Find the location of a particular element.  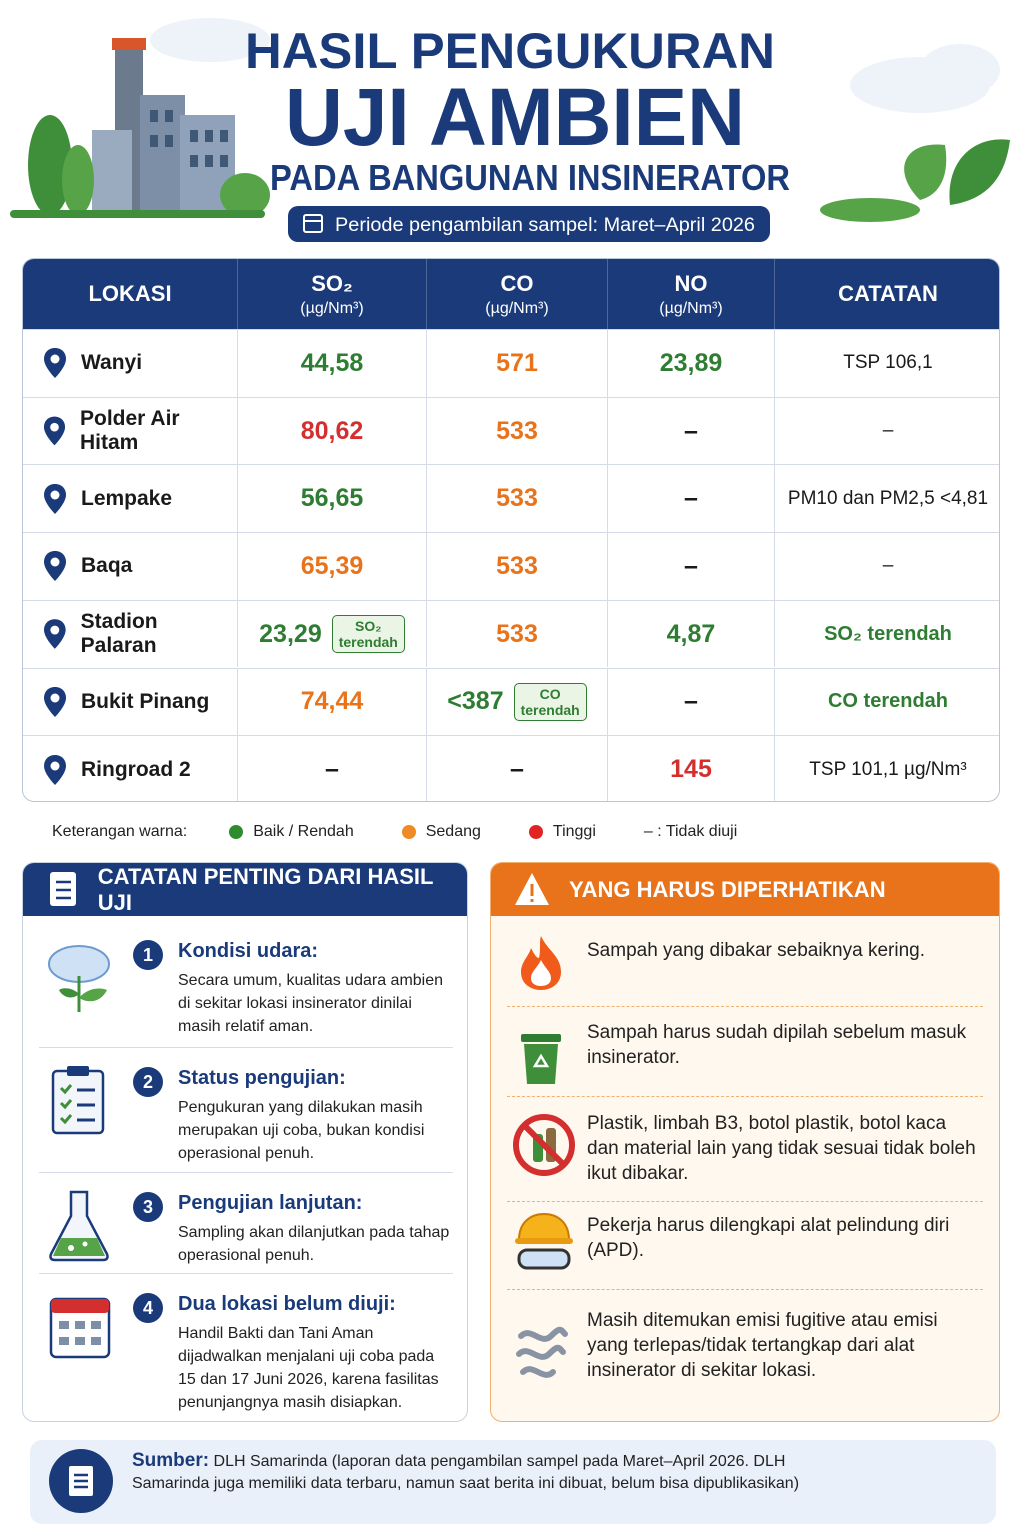

table-cell: 4,87 is located at coordinates (691, 633).